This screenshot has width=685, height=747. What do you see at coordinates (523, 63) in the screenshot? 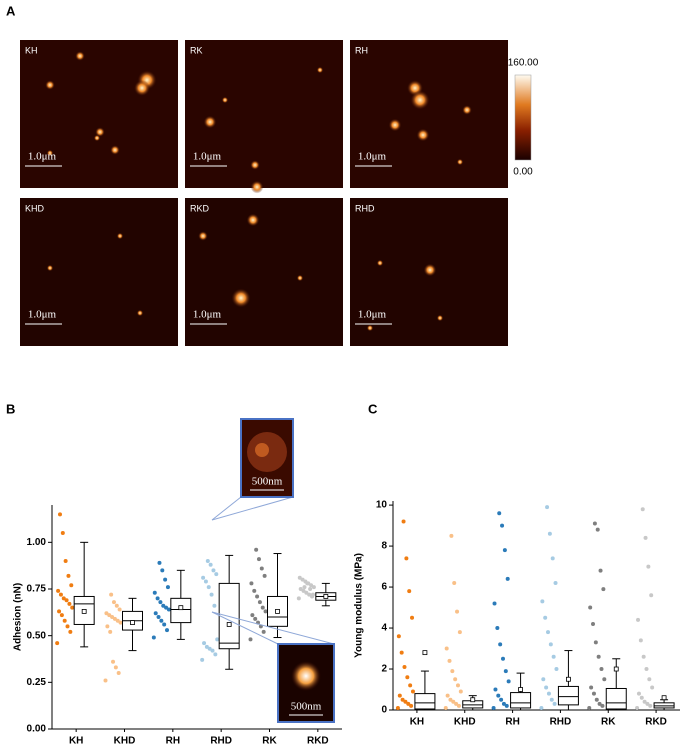
I see `colorbar-max: 160.00` at bounding box center [523, 63].